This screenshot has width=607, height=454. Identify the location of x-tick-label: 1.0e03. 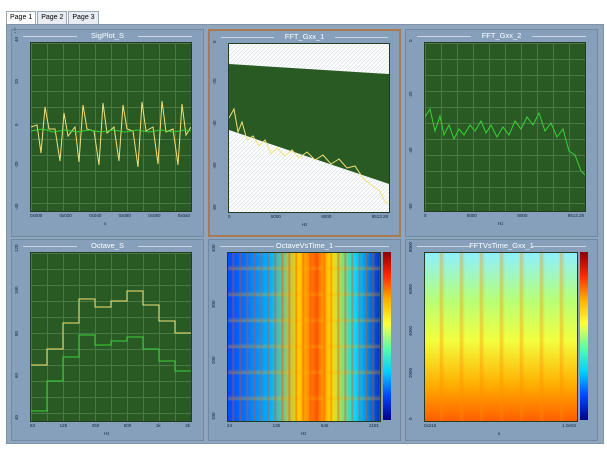
(569, 425).